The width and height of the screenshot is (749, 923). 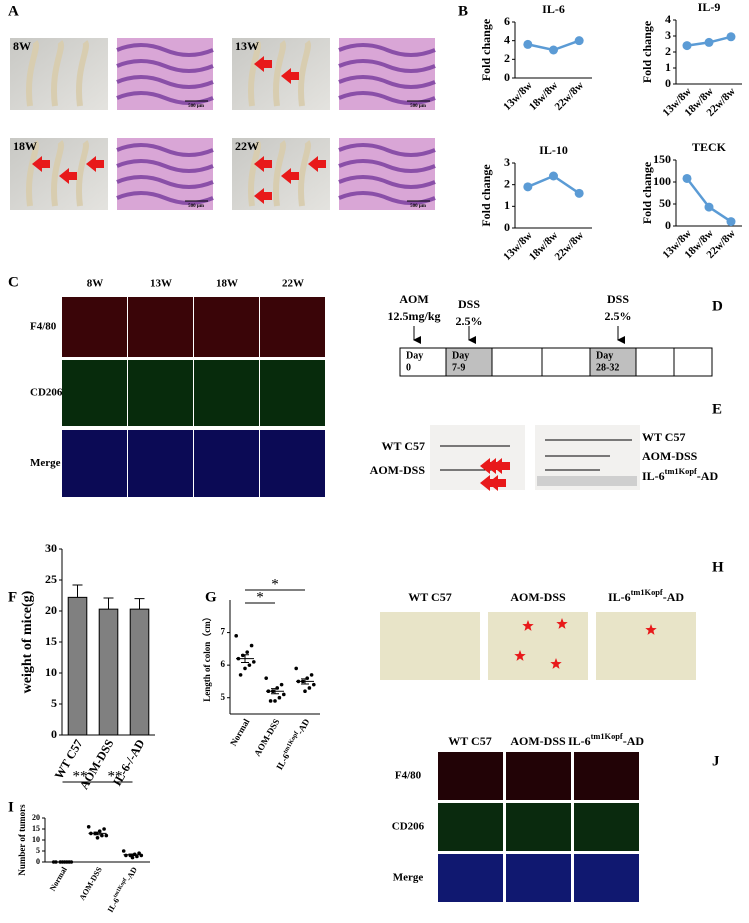 I want to click on chart-title: TECK, so click(x=709, y=147).